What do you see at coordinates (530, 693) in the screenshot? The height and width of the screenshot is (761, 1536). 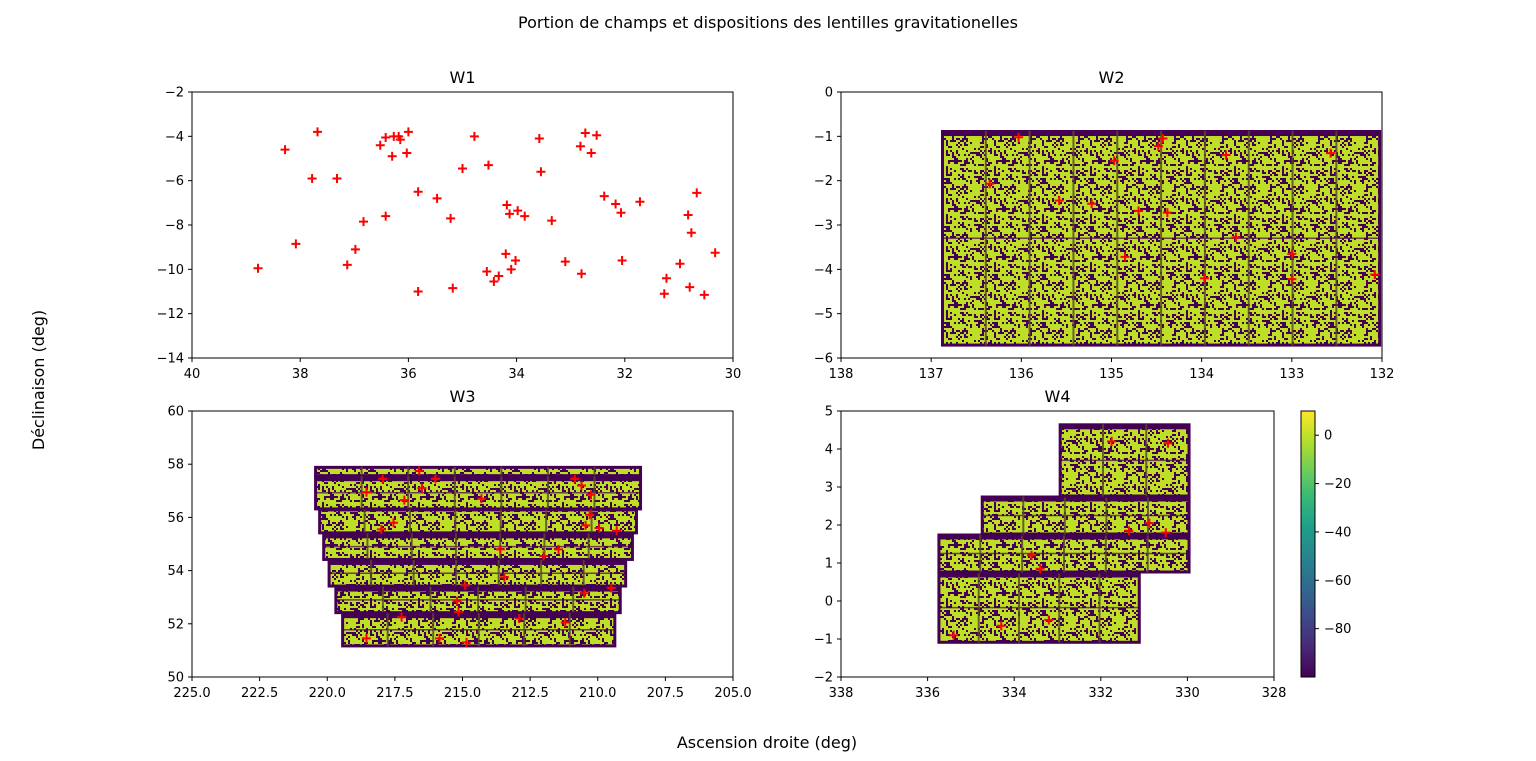 I see `x-tick-label: 212.5` at bounding box center [530, 693].